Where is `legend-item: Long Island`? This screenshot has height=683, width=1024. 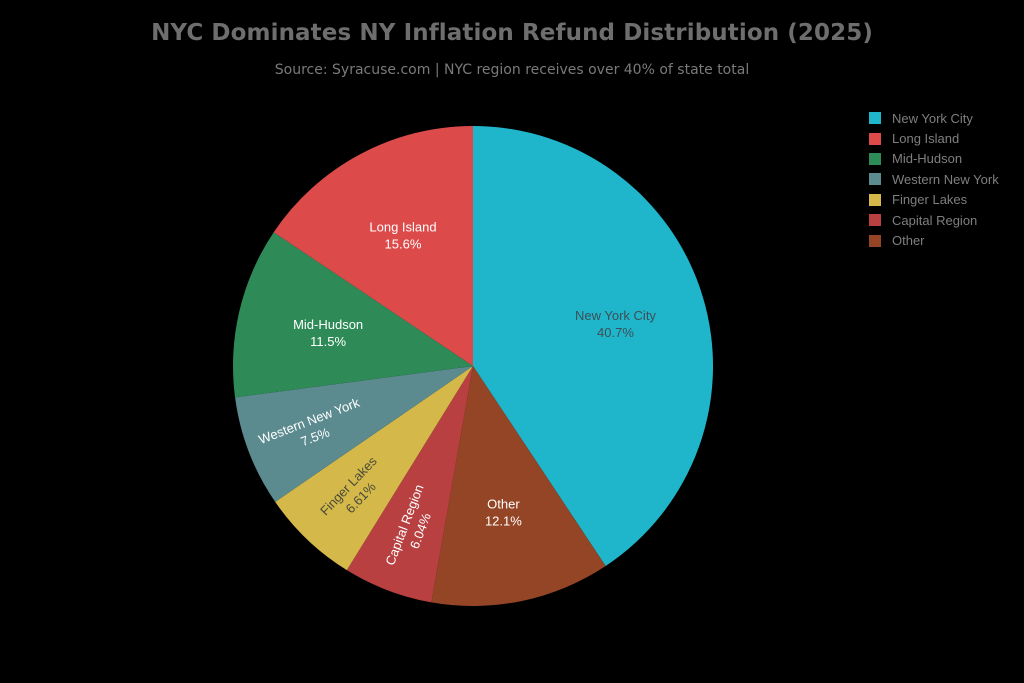
legend-item: Long Island is located at coordinates (934, 138).